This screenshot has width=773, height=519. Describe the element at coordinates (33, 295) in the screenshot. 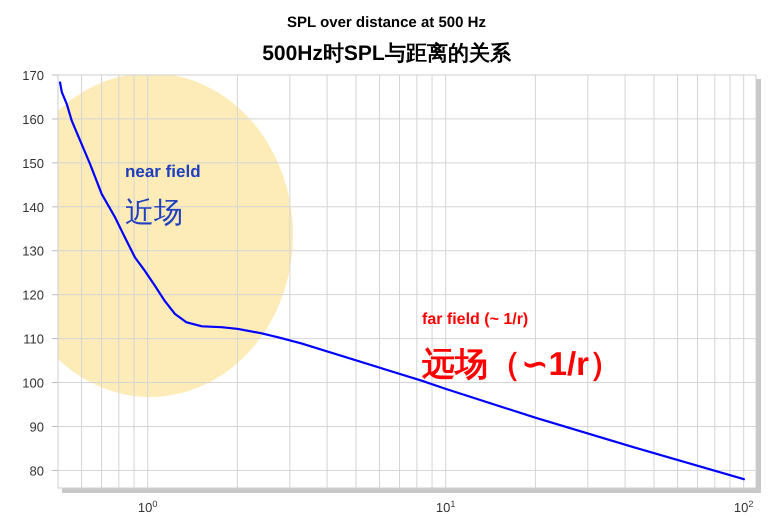

I see `y-tick-label: 120` at that location.